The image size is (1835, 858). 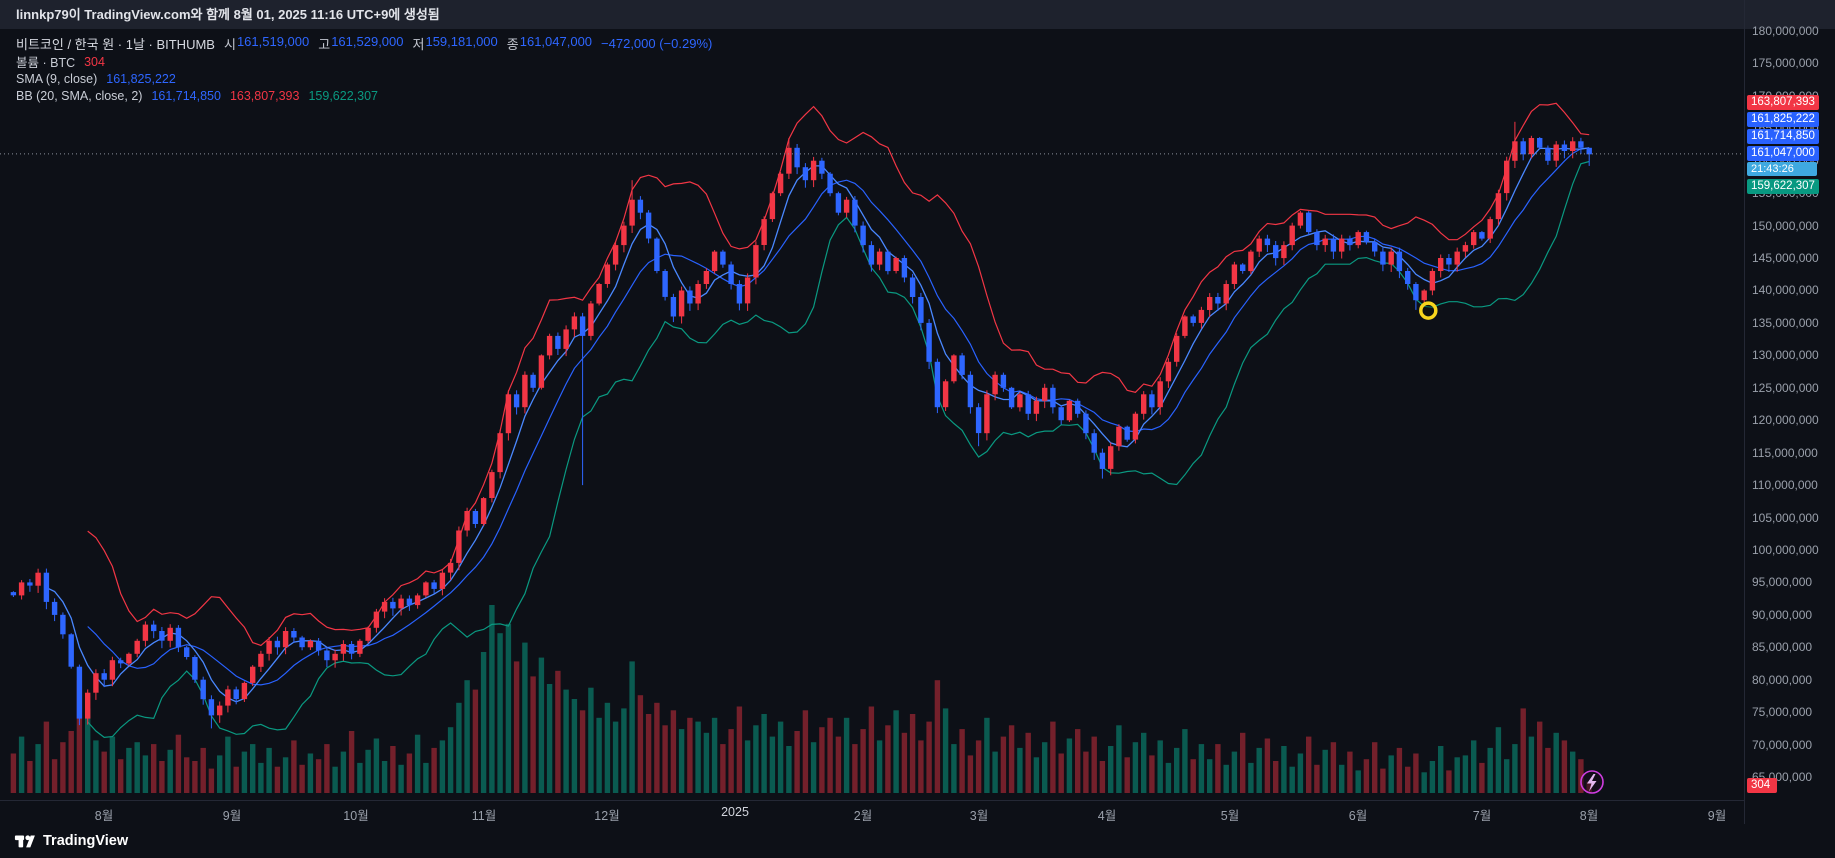 What do you see at coordinates (735, 812) in the screenshot?
I see `time-axis-label: 2025` at bounding box center [735, 812].